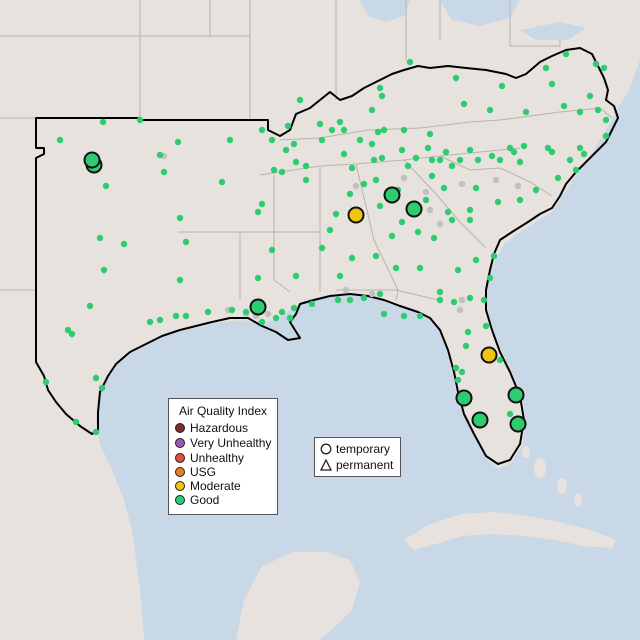 This screenshot has height=640, width=640. I want to click on monitor-moderate-temporary, so click(356, 215).